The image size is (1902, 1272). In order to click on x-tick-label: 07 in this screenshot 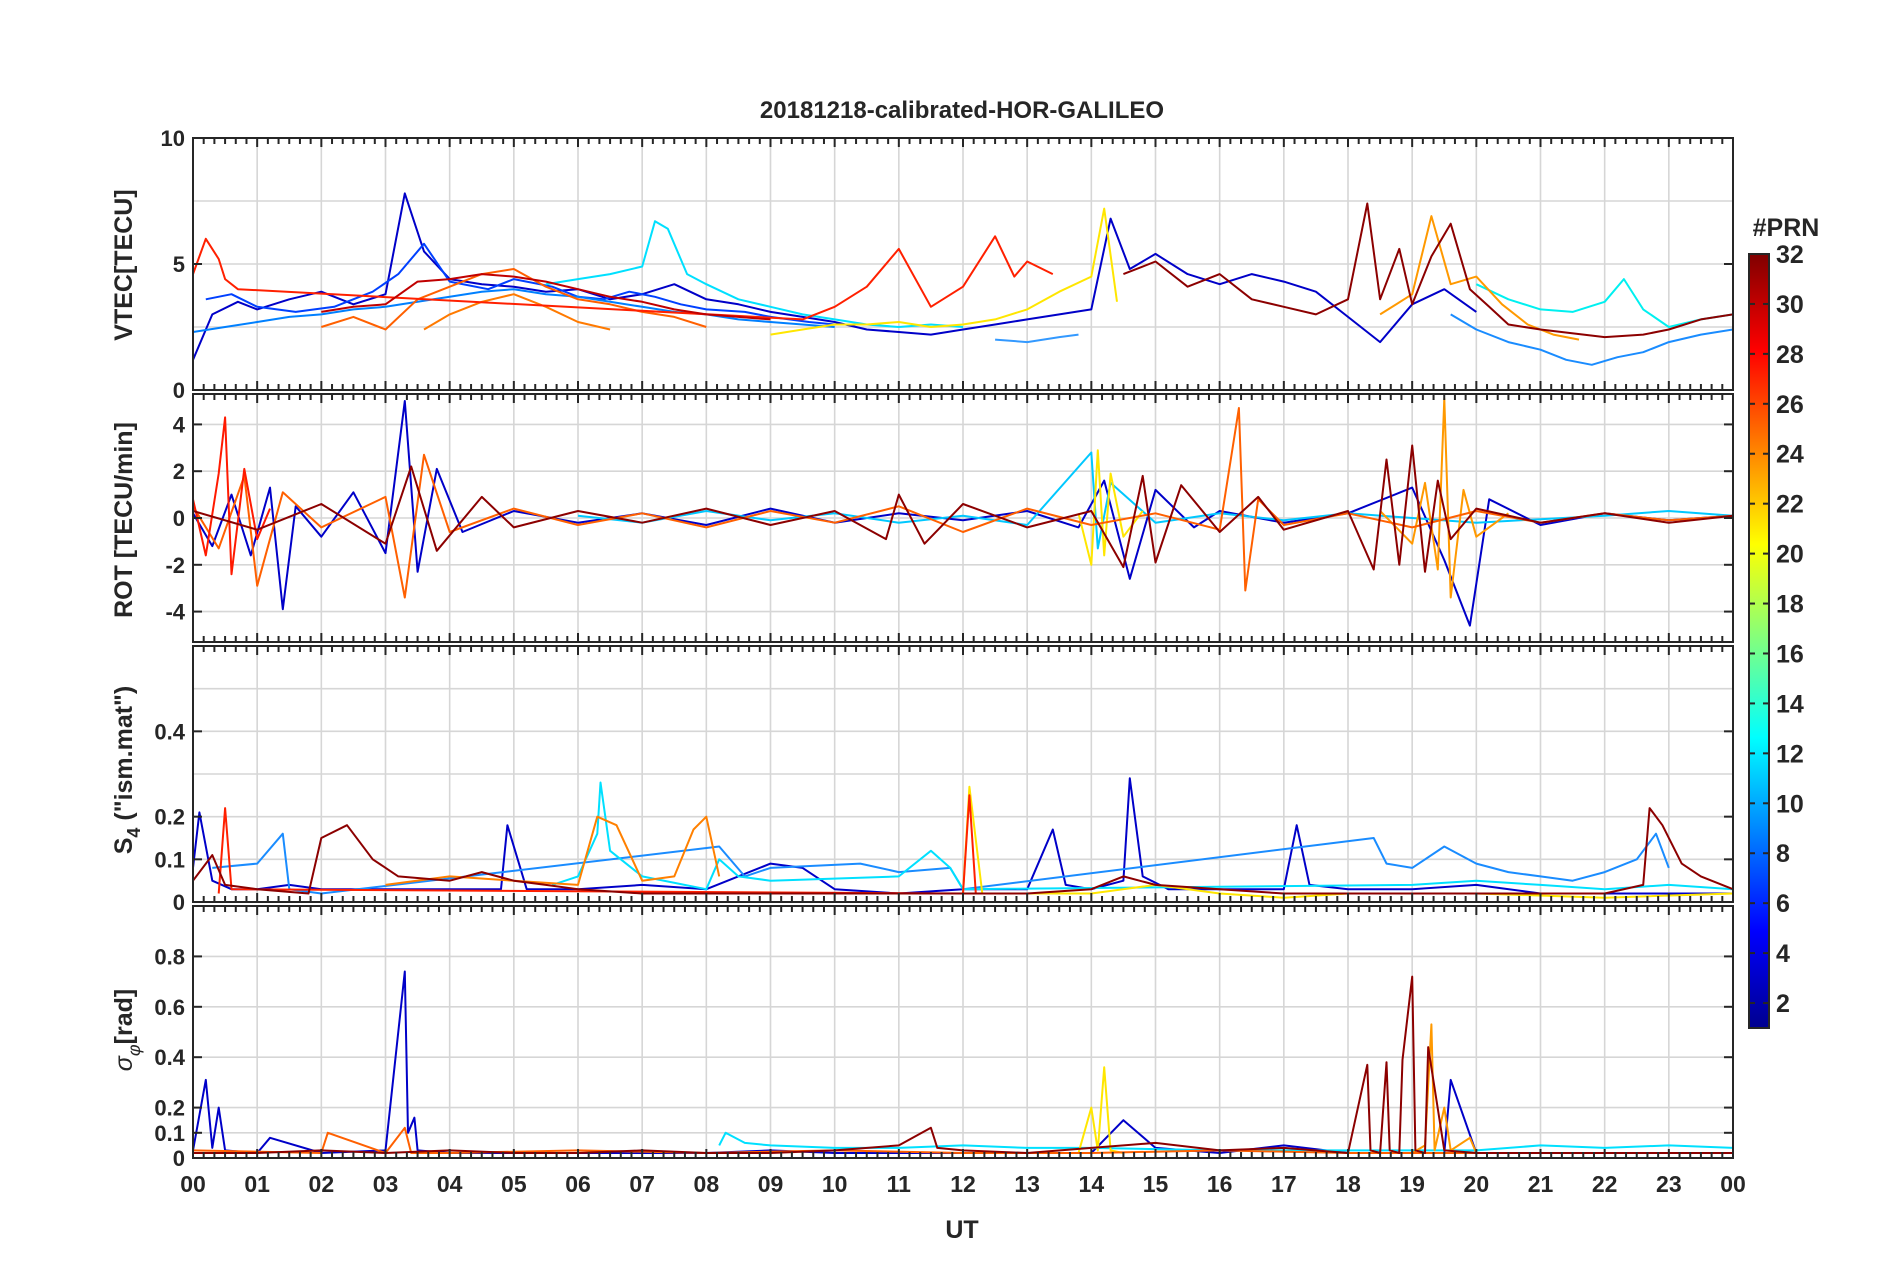, I will do `click(642, 1184)`.